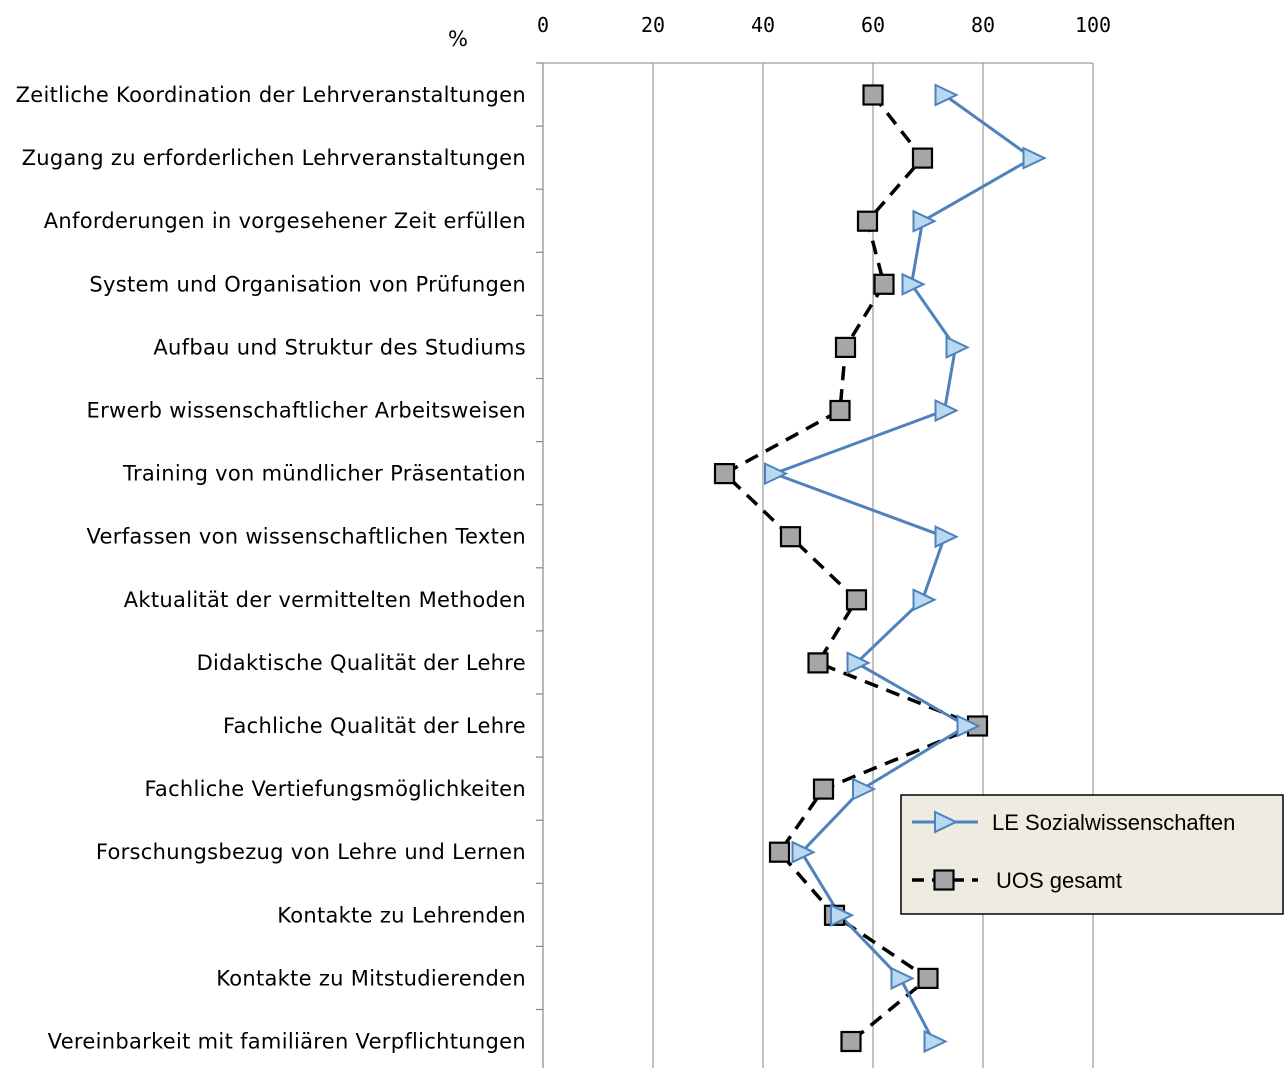 This screenshot has width=1286, height=1068. I want to click on category-label: Erwerb wissenschaftlicher Arbeitsweisen, so click(307, 411).